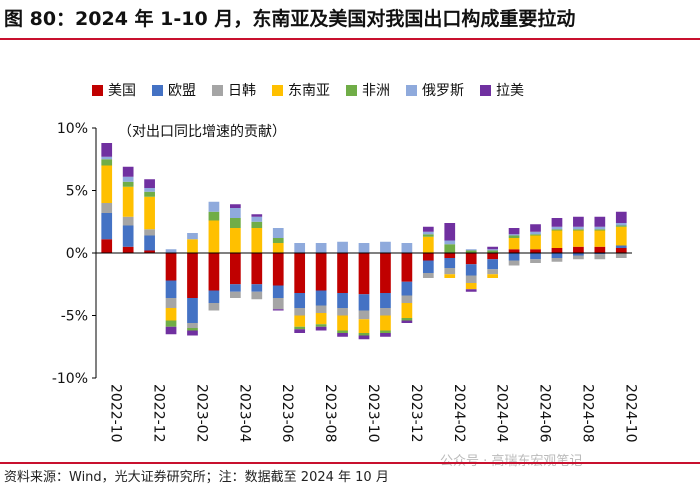 The image size is (700, 488). What do you see at coordinates (159, 413) in the screenshot?
I see `x-tick-label: 2022-12` at bounding box center [159, 413].